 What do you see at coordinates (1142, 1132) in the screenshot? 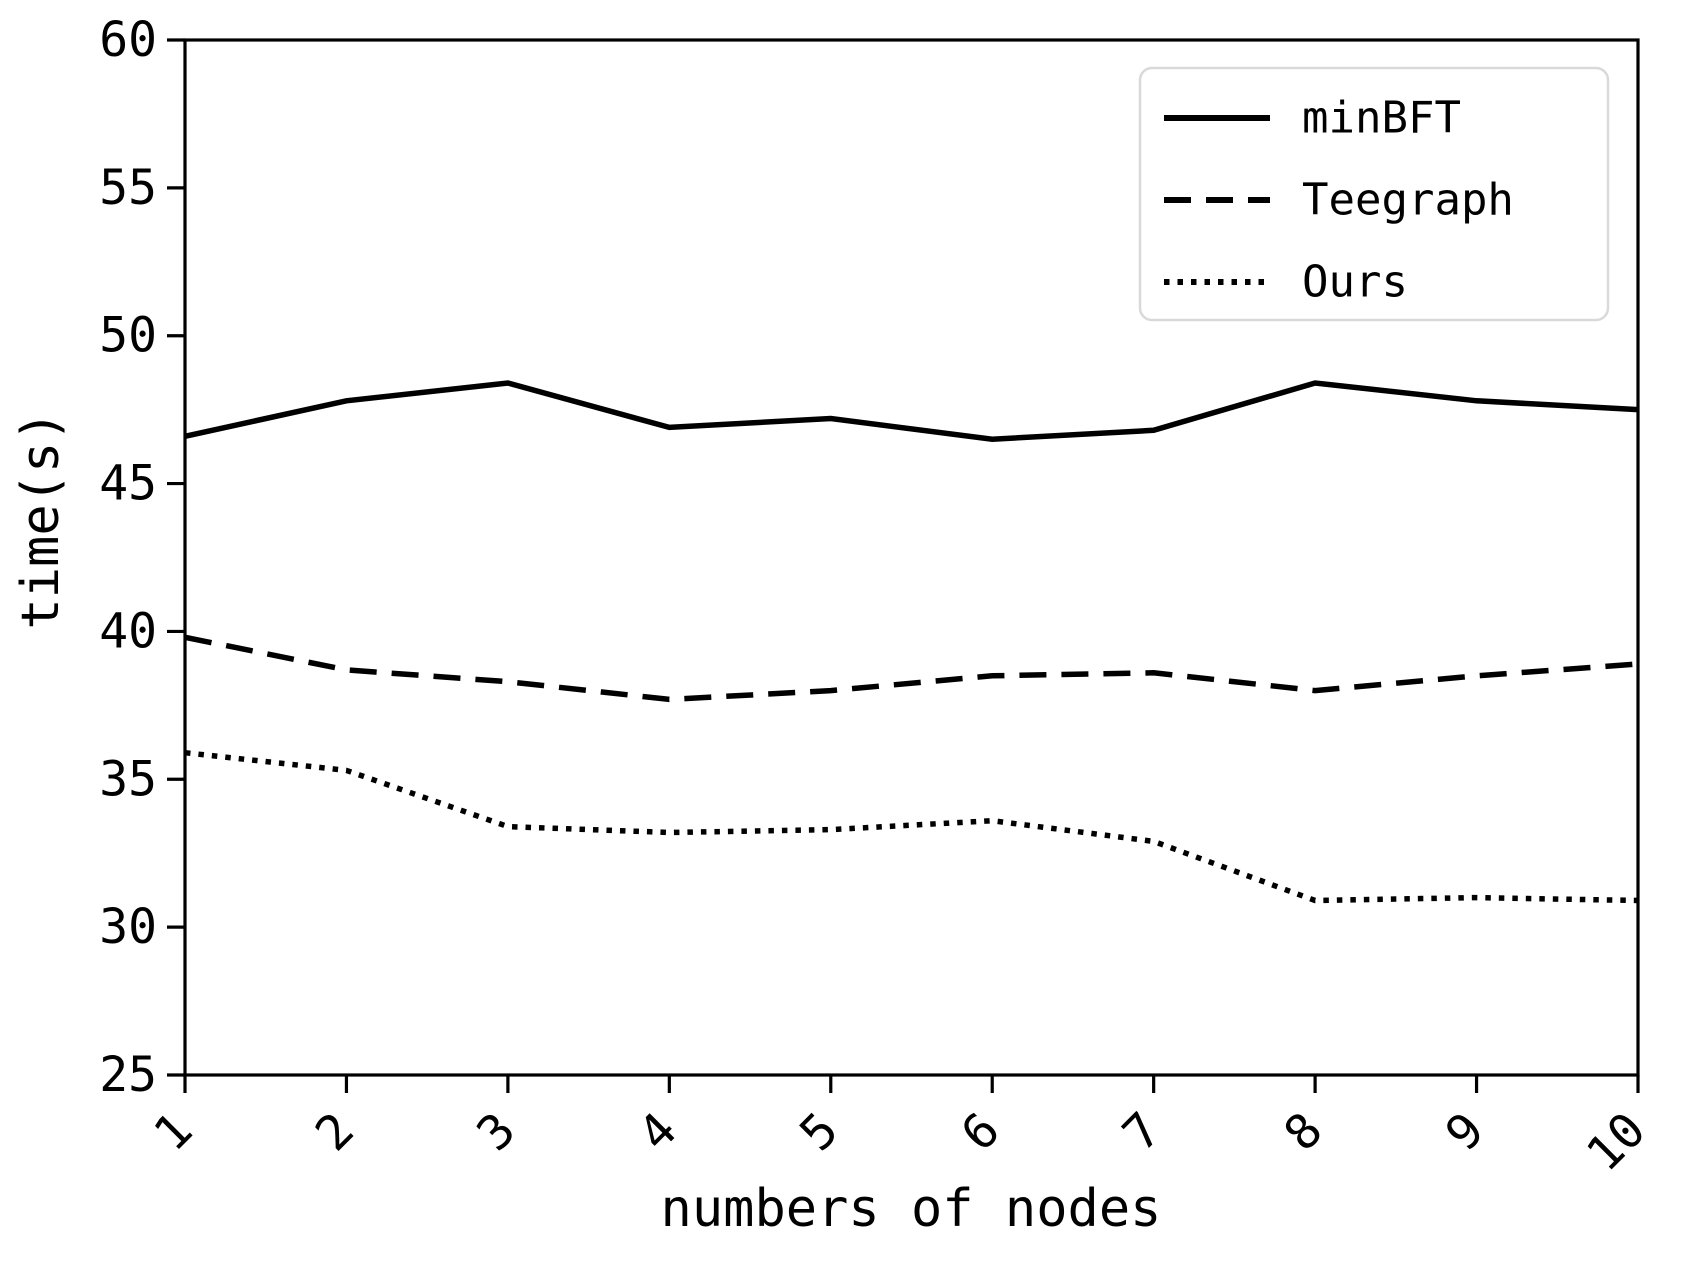
I see `x-tick-label: 7` at bounding box center [1142, 1132].